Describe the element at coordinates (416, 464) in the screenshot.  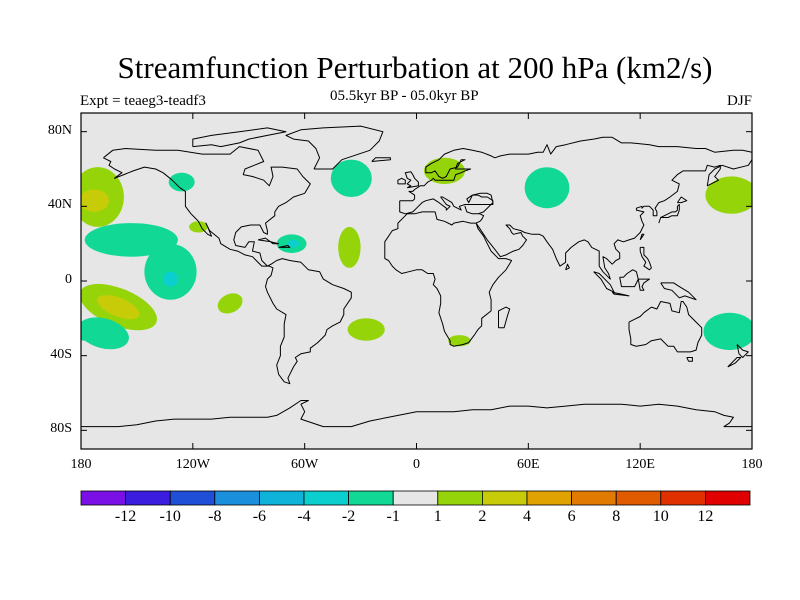
I see `lon-tick-label: 0` at that location.